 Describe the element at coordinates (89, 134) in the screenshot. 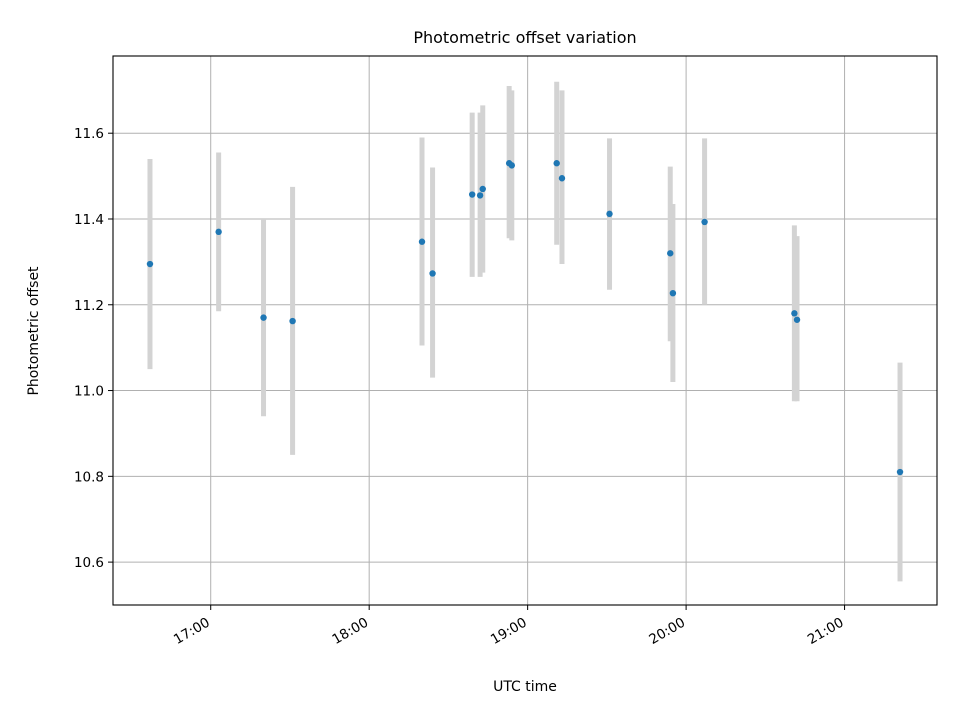

I see `y-tick-label: 11.6` at that location.